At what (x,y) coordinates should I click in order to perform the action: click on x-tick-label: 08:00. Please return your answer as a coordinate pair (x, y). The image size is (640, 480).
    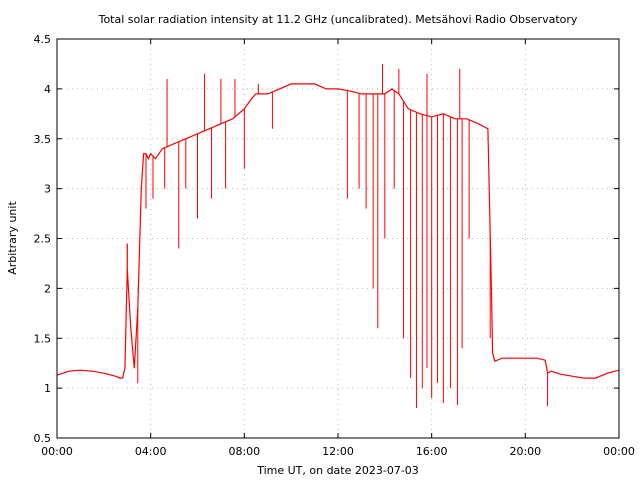
    Looking at the image, I should click on (244, 451).